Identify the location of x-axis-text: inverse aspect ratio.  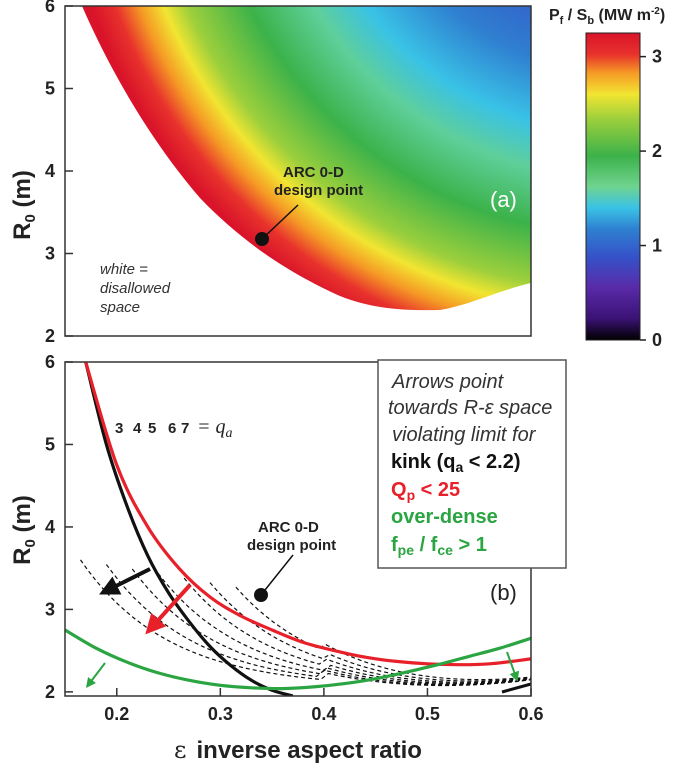
(308, 750).